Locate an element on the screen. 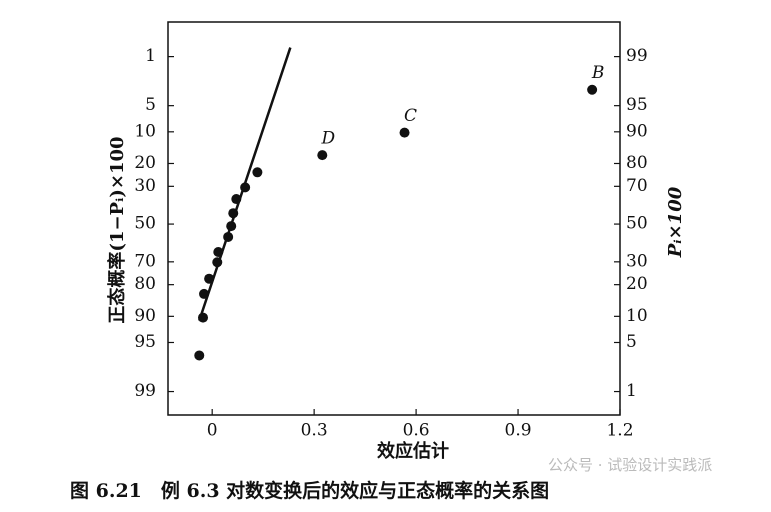 Image resolution: width=771 pixels, height=512 pixels. watermark: 公众号 · 试验设计实践派 is located at coordinates (630, 465).